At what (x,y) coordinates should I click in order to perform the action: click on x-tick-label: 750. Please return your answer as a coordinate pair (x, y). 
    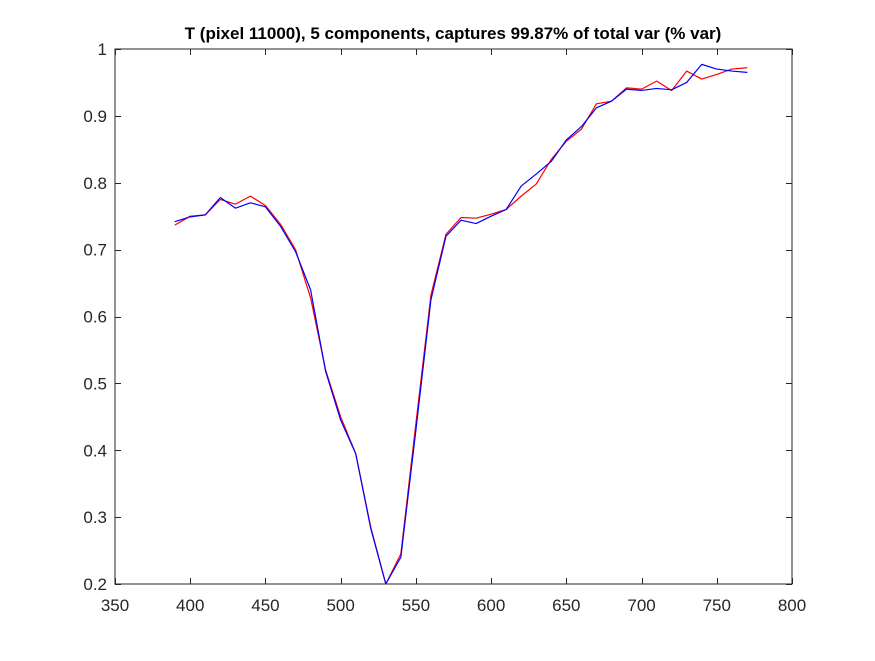
    Looking at the image, I should click on (717, 605).